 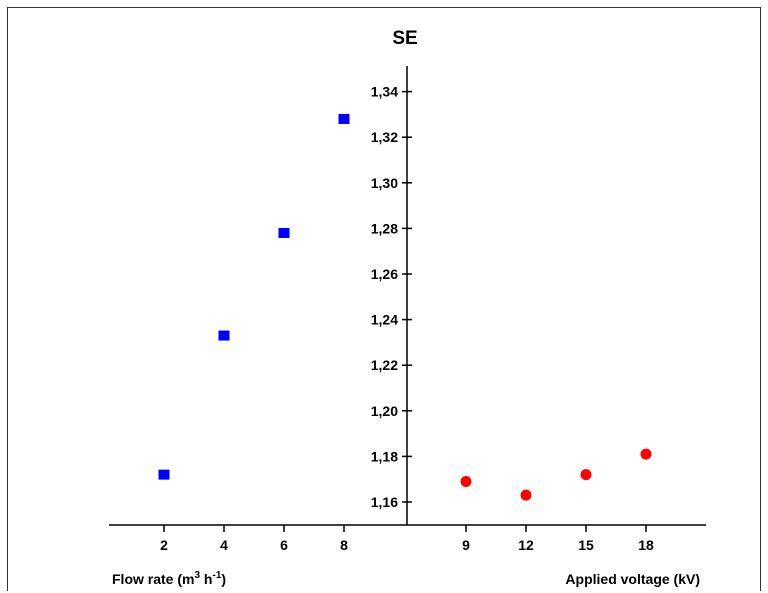 I want to click on flow-rate-label: Flow rate (m, so click(x=153, y=579).